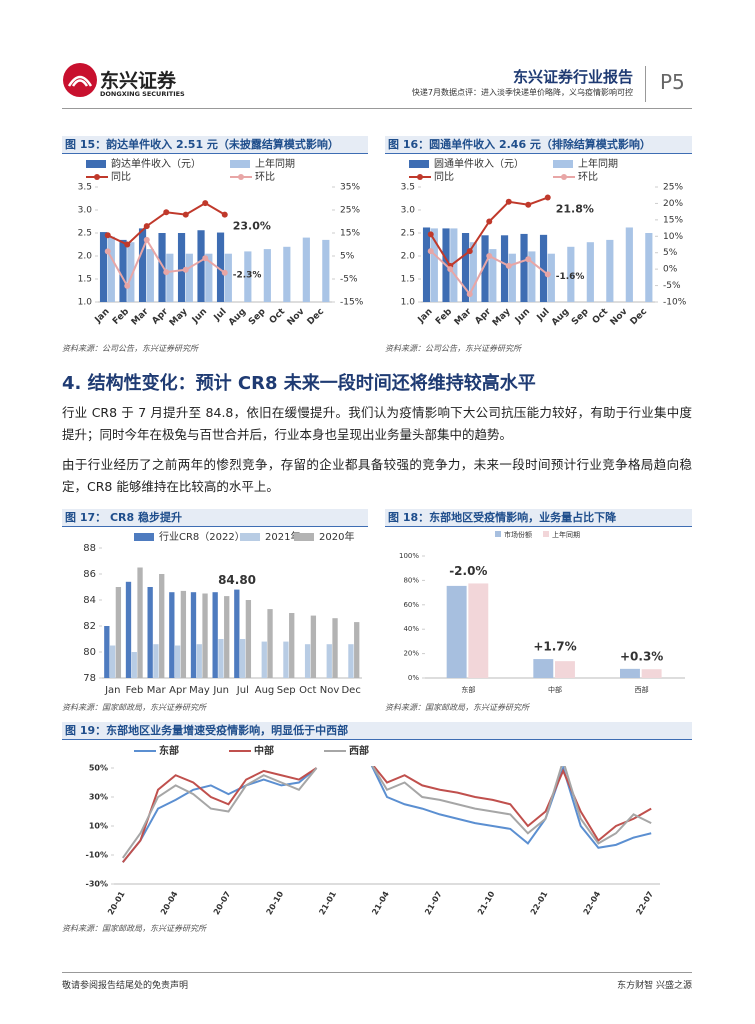 Image resolution: width=755 pixels, height=1024 pixels. I want to click on logo-en: DONGXING SECURITIES, so click(142, 94).